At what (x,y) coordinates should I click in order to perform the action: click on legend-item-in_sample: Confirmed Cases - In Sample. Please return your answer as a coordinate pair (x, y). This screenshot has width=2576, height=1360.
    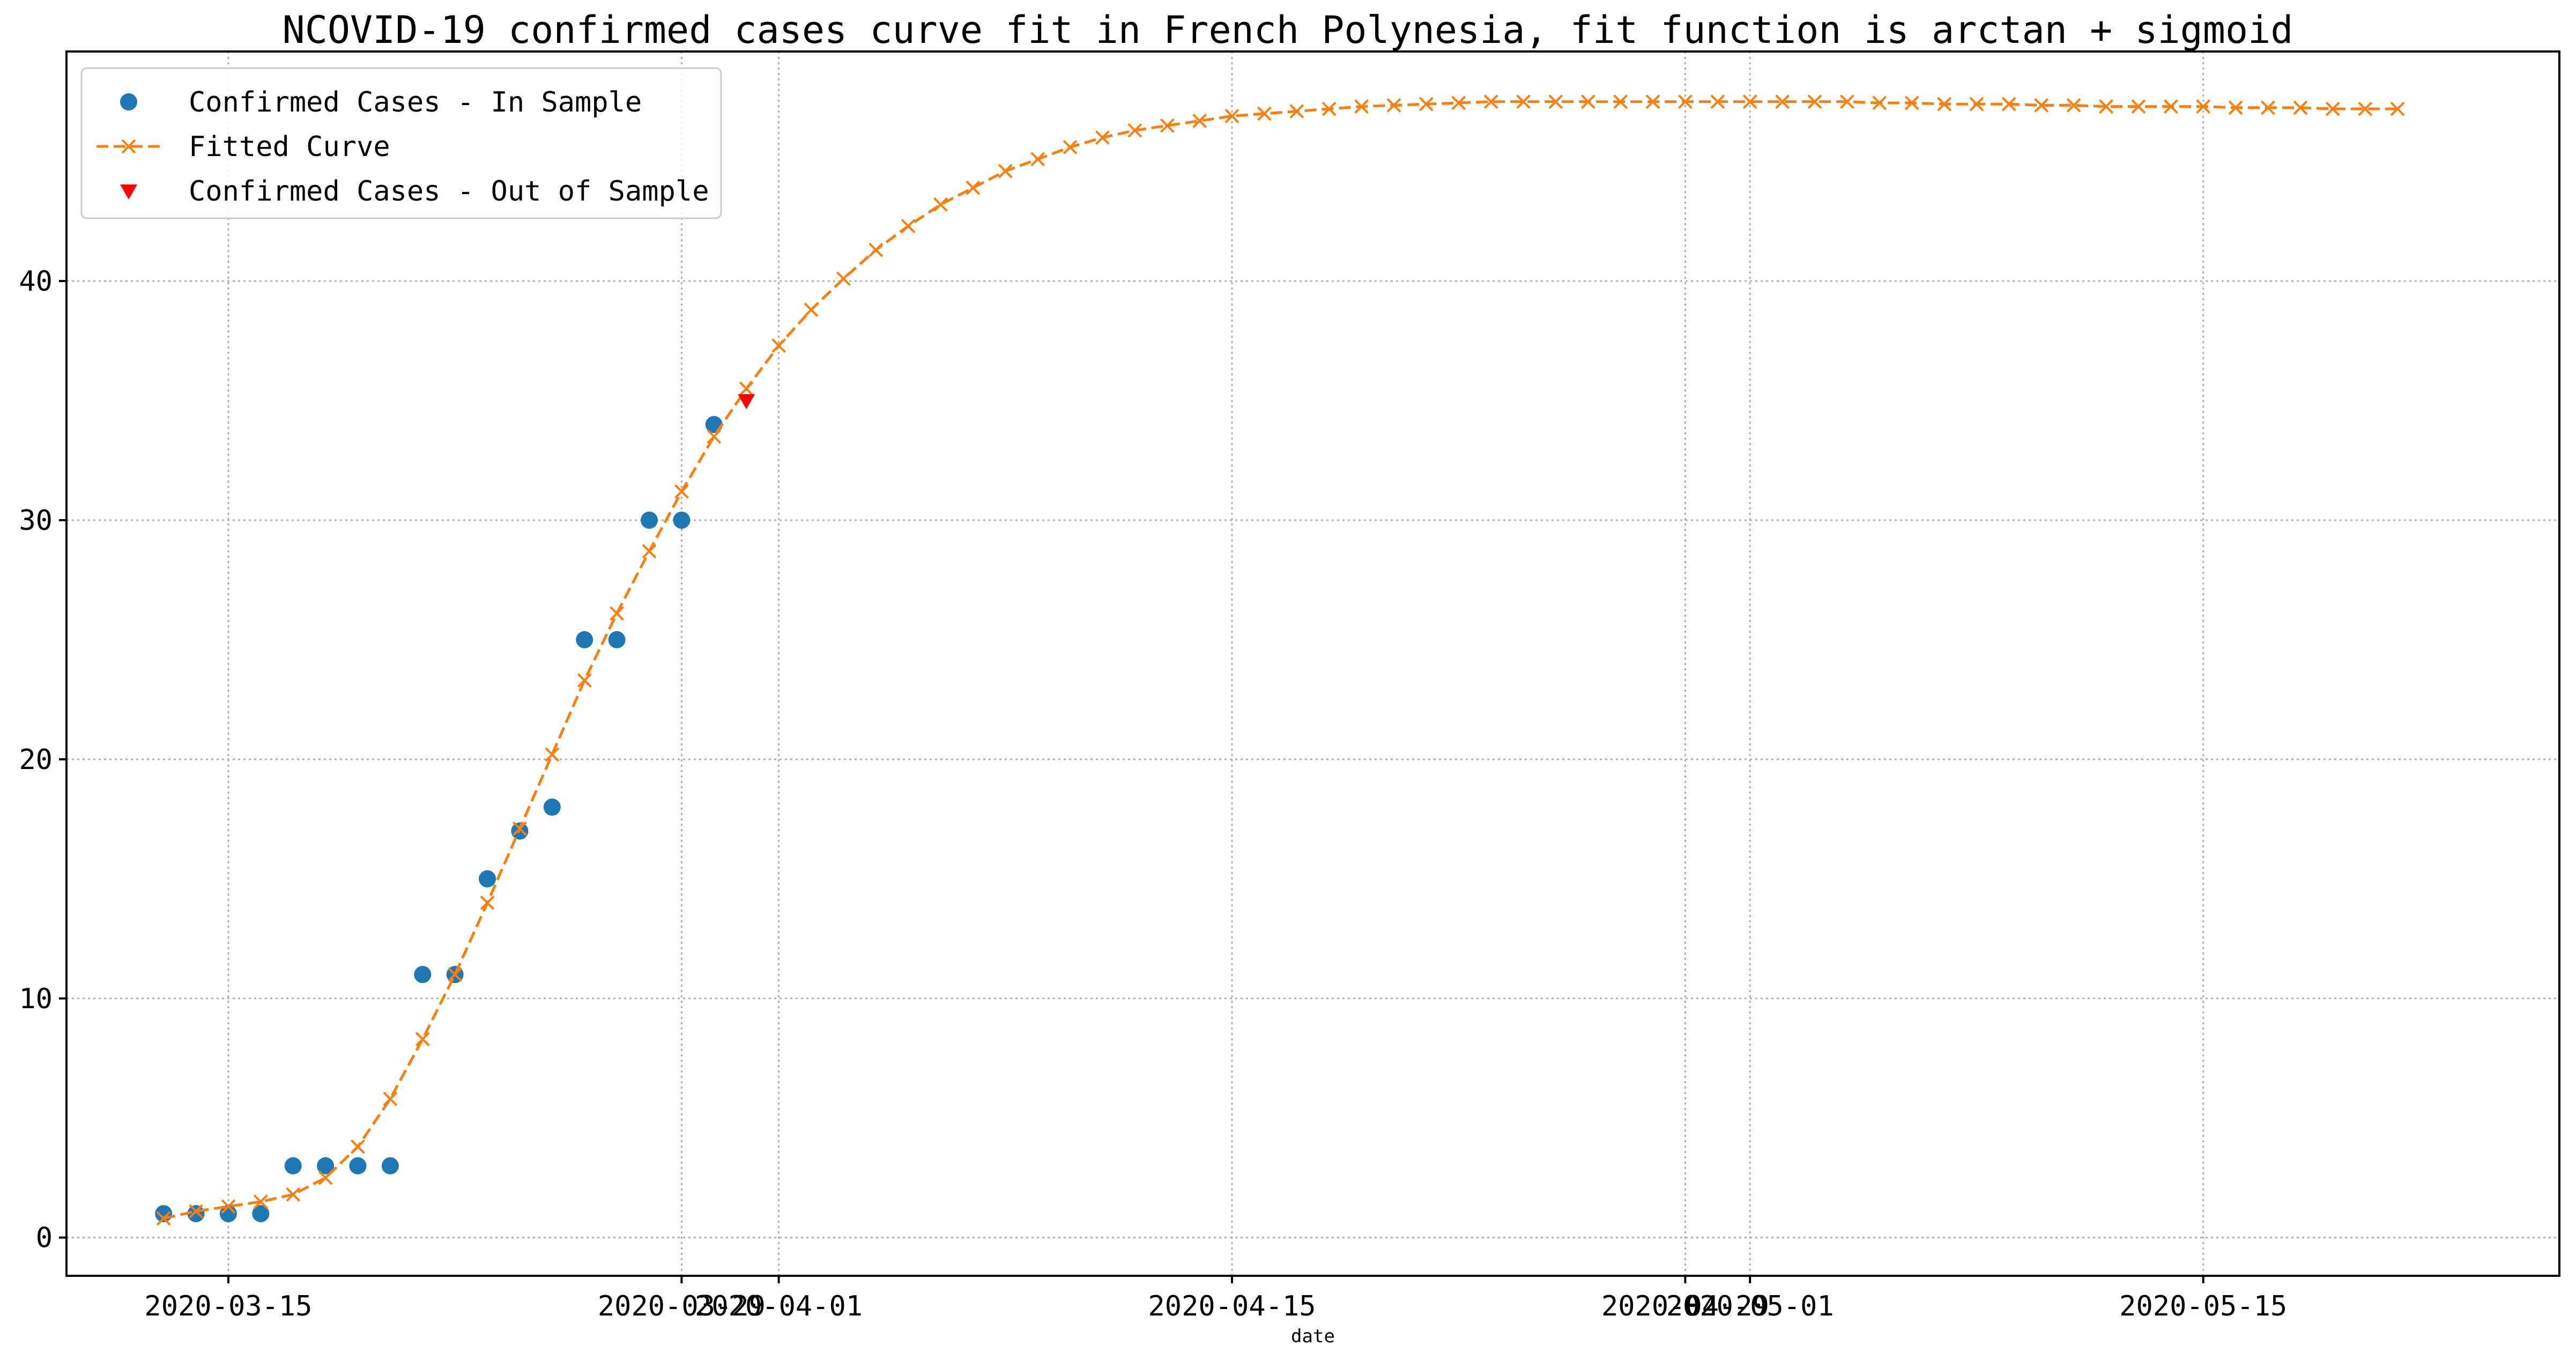
    Looking at the image, I should click on (381, 102).